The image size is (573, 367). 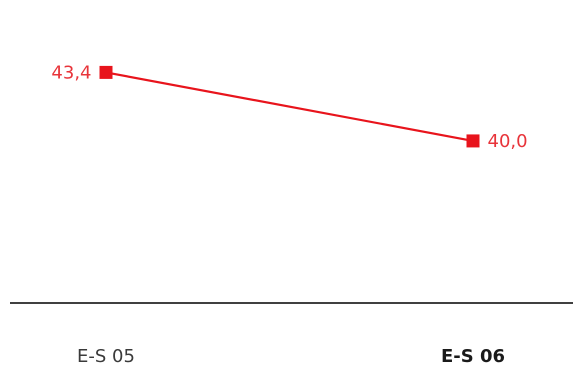 I want to click on x-tick-labels: E-S 05 E-S 06, so click(x=291, y=356).